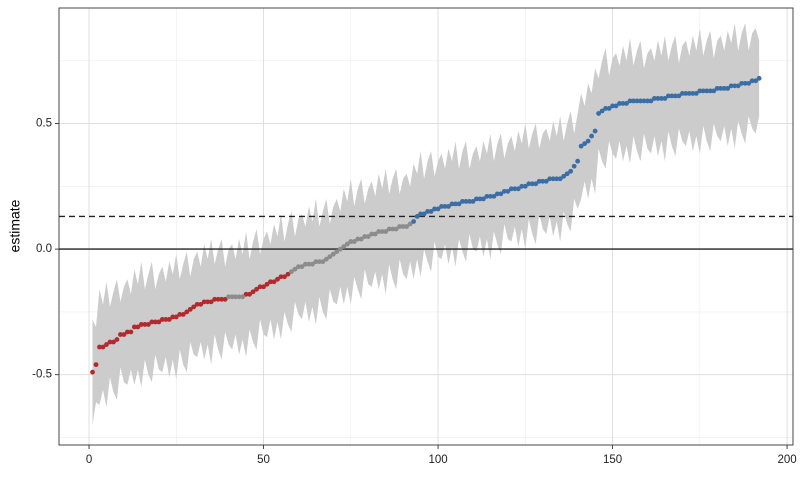 Image resolution: width=800 pixels, height=494 pixels. What do you see at coordinates (612, 460) in the screenshot?
I see `x-tick-label: 150` at bounding box center [612, 460].